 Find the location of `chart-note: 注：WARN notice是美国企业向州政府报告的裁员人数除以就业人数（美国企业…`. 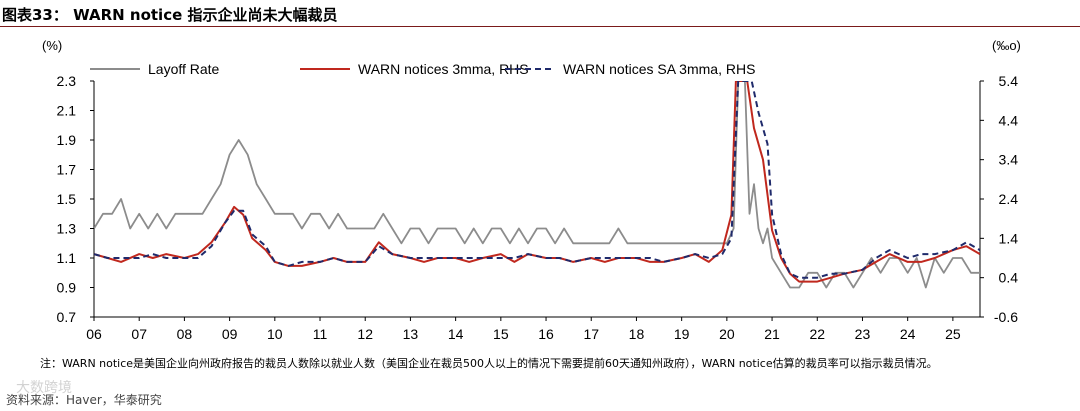

chart-note: 注：WARN notice是美国企业向州政府报告的裁员人数除以就业人数（美国企业… is located at coordinates (489, 363).